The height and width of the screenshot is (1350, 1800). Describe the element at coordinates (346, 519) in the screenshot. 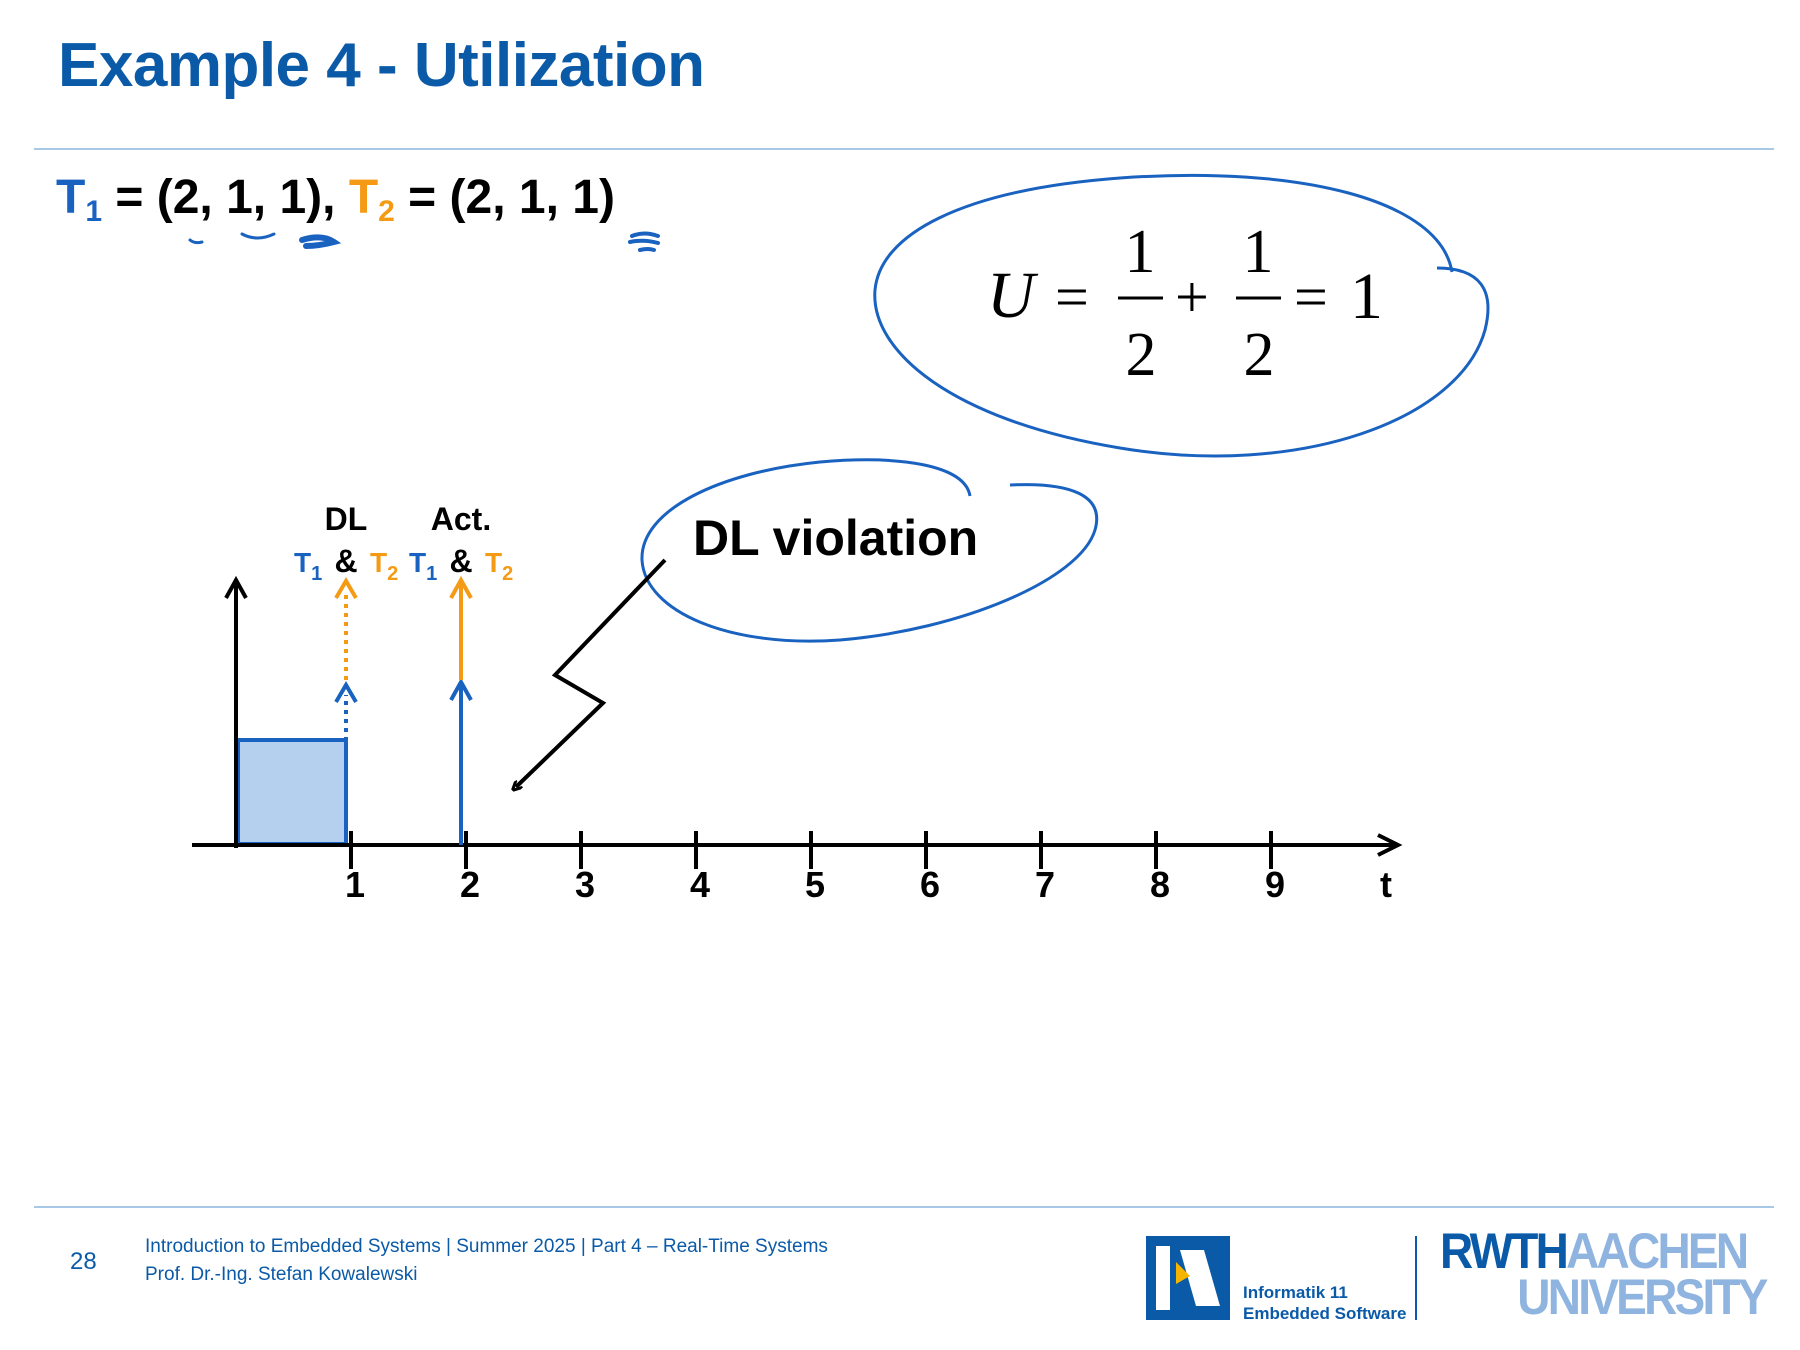

I see `dl-label: DL` at that location.